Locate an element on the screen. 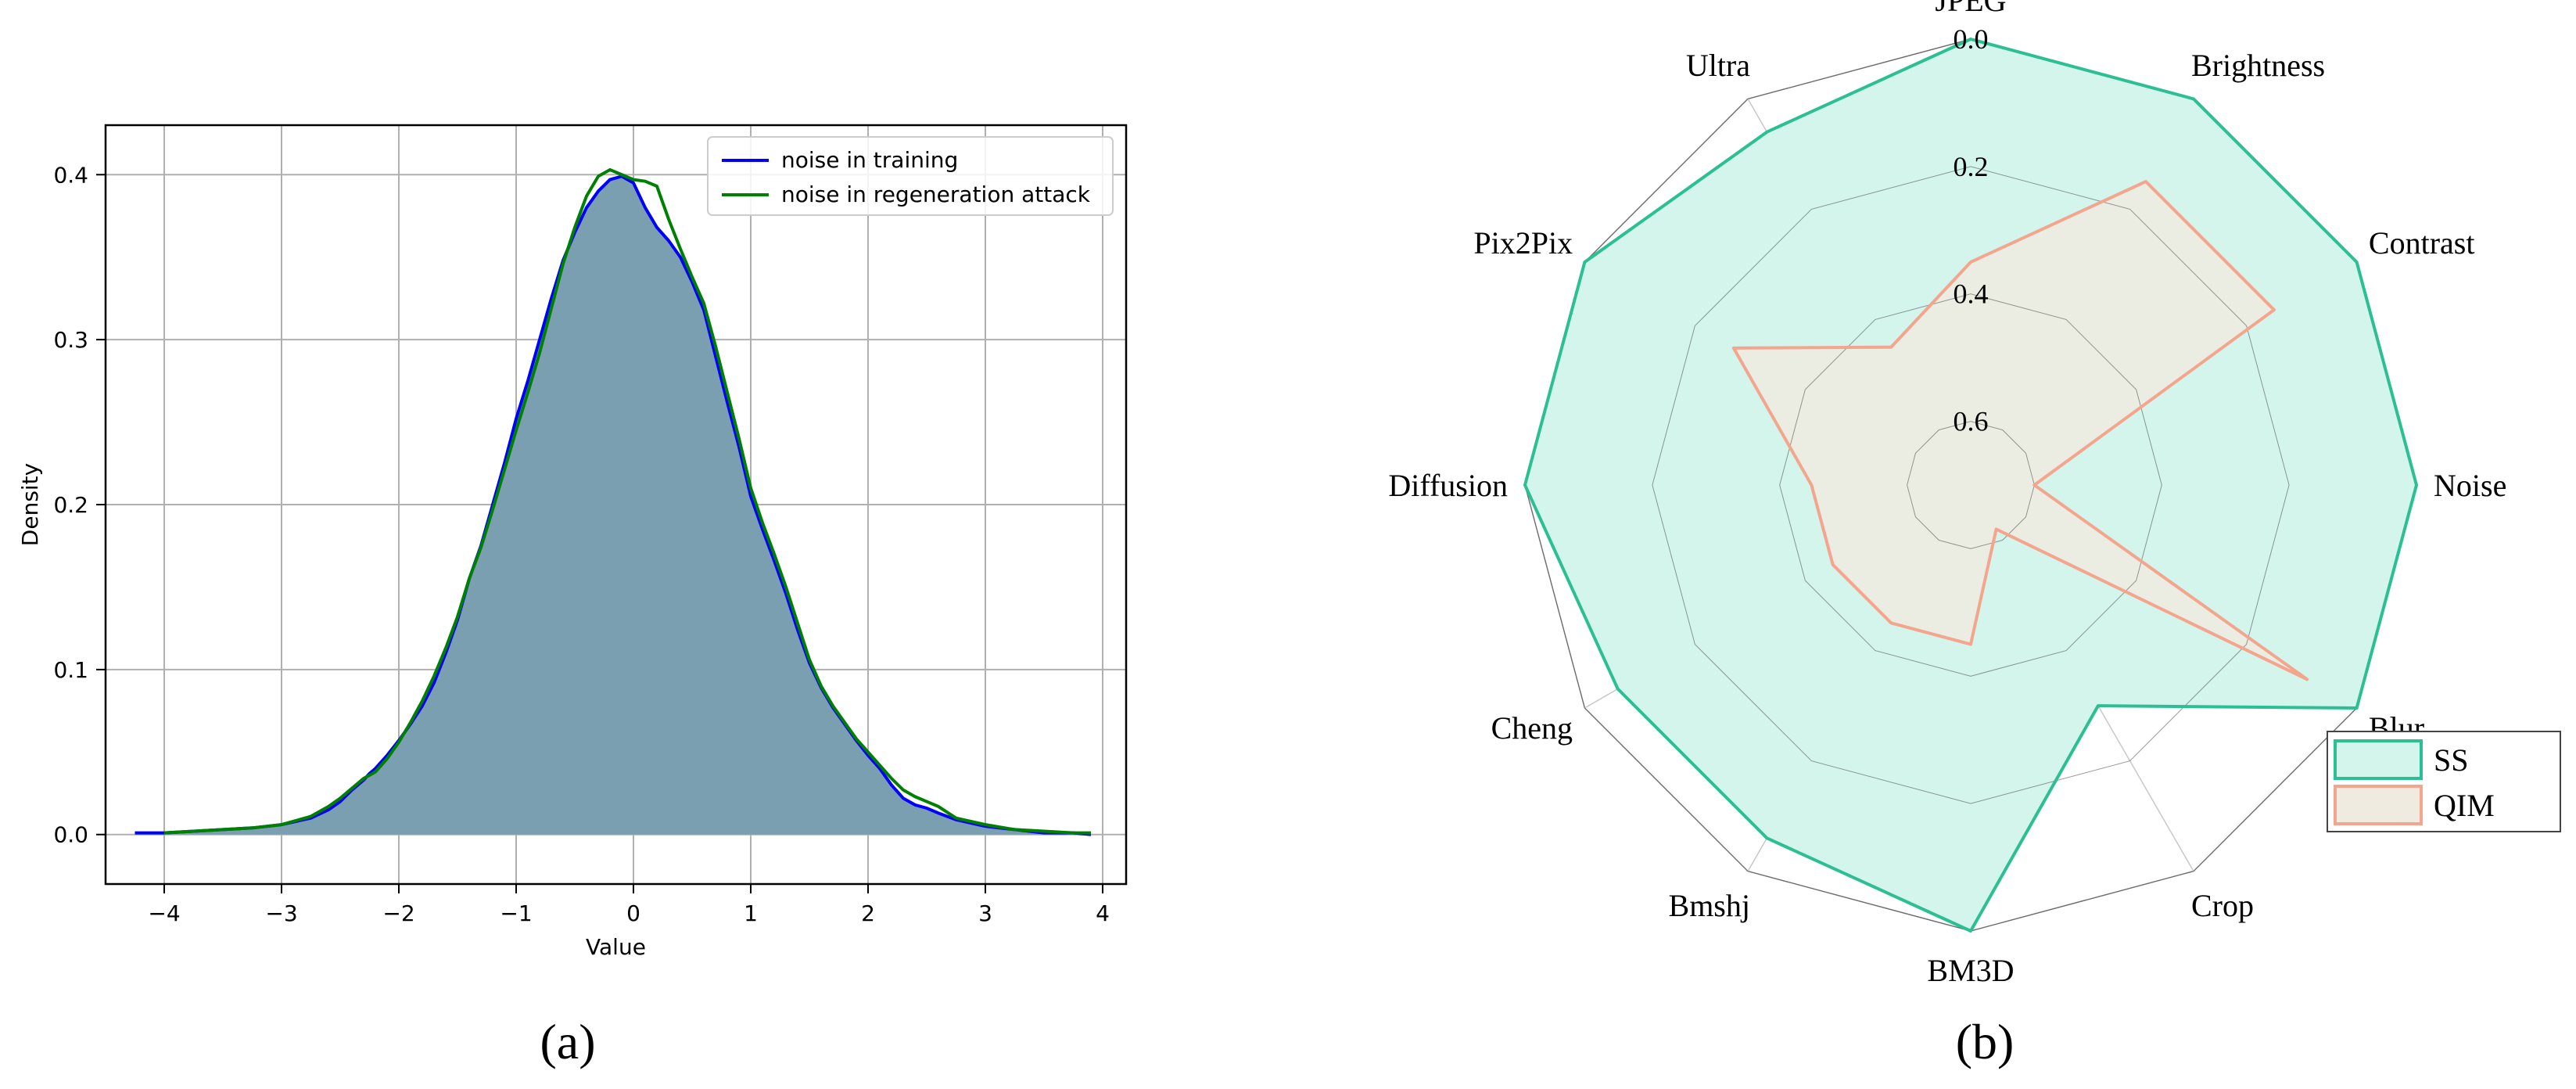 This screenshot has width=2576, height=1089. x-tick-label: 1 is located at coordinates (751, 913).